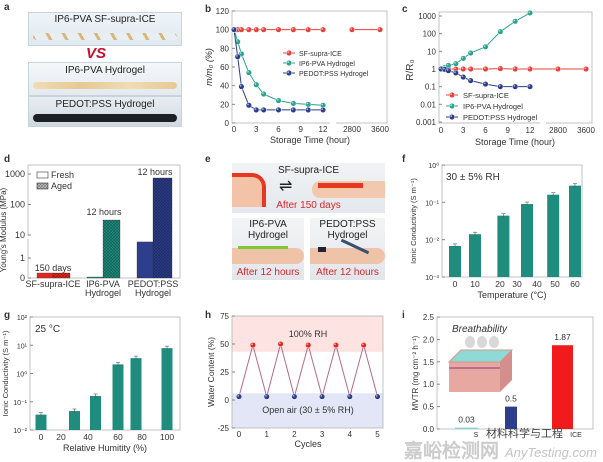 This screenshot has height=462, width=603. I want to click on panel-f-plot-area, so click(512, 221).